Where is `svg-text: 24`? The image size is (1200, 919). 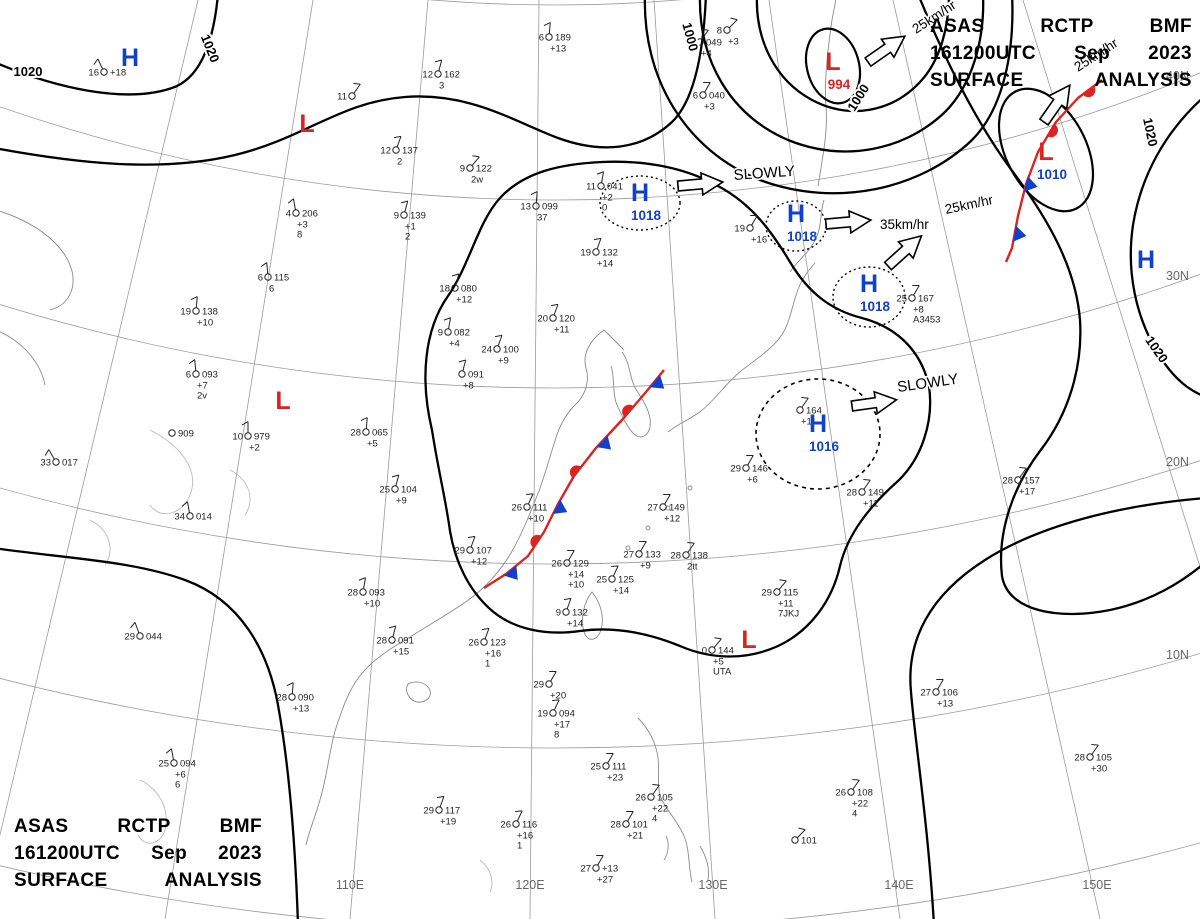
svg-text: 24 is located at coordinates (486, 350).